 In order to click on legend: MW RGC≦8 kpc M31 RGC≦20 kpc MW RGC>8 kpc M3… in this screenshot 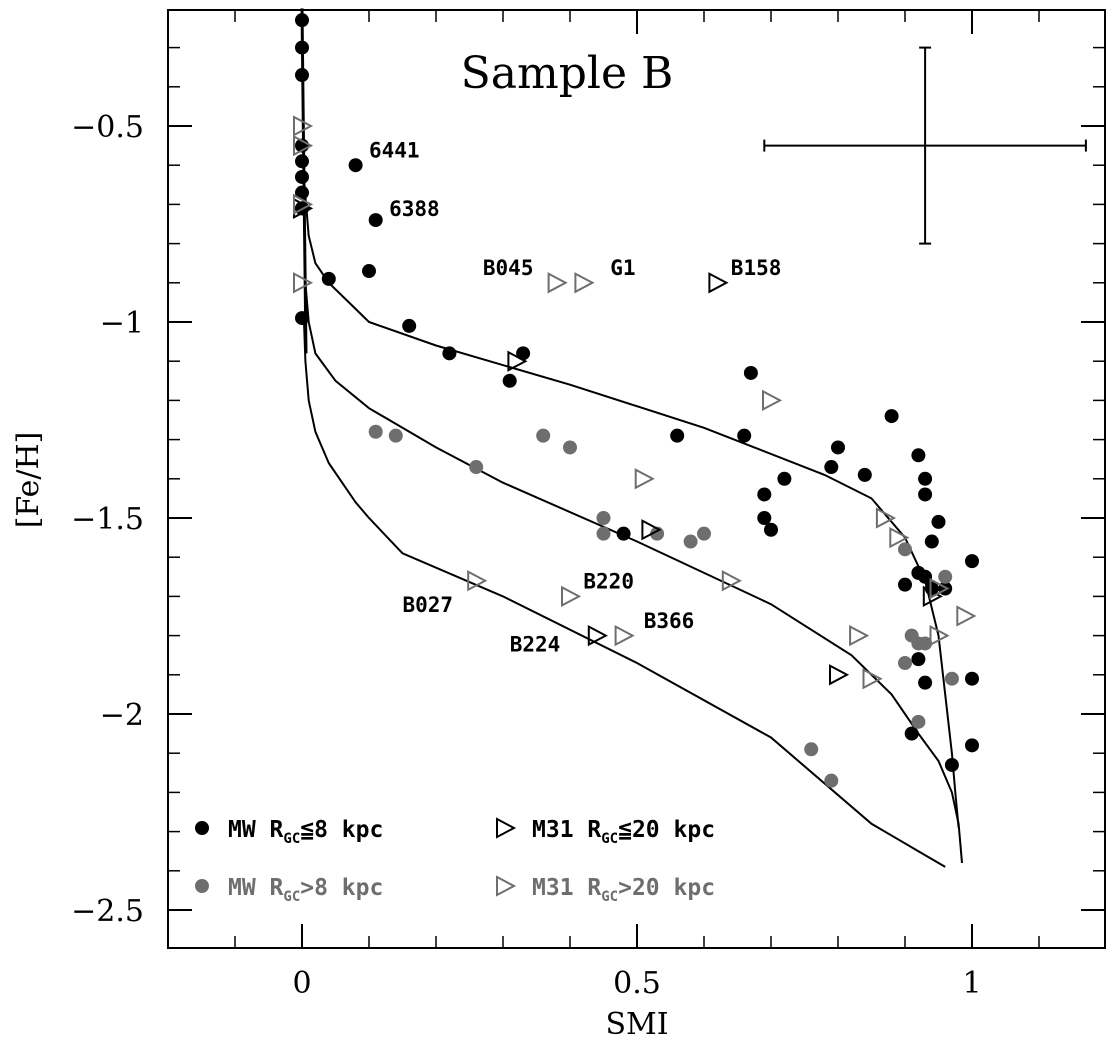, I will do `click(455, 861)`.